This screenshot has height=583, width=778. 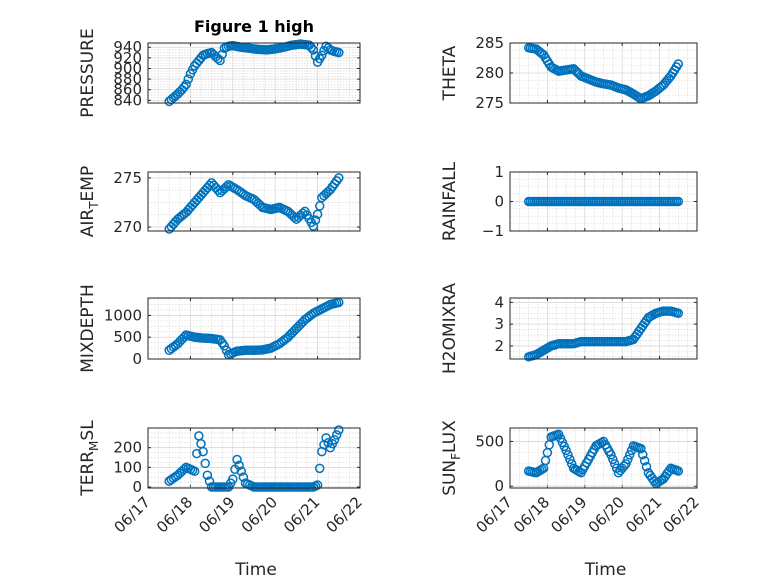 I want to click on y-axis-label: THETA, so click(x=450, y=73).